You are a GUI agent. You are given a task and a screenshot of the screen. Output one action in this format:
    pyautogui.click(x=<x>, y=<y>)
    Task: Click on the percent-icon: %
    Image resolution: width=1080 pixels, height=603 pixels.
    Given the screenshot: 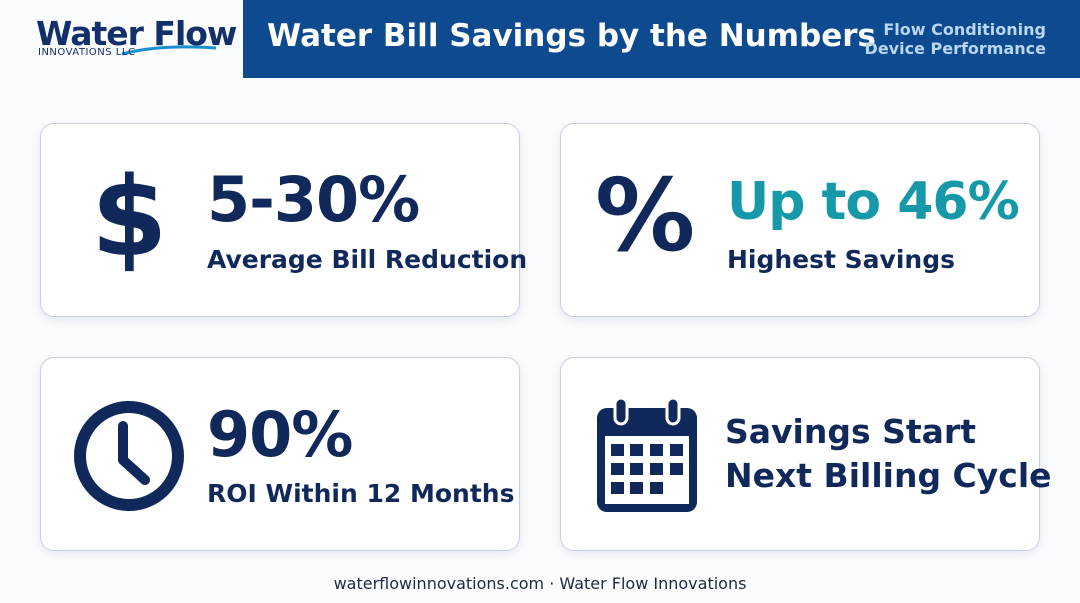 What is the action you would take?
    pyautogui.click(x=645, y=215)
    